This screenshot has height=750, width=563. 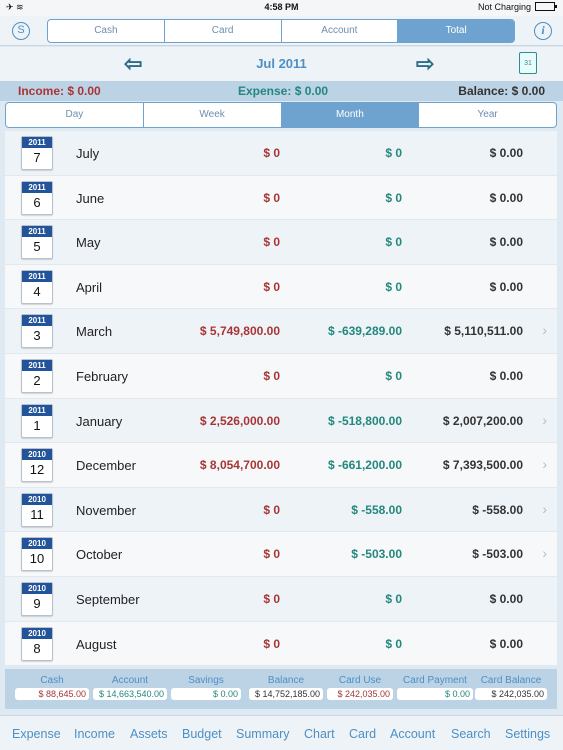 What do you see at coordinates (497, 554) in the screenshot?
I see `balance-value: $ -503.00` at bounding box center [497, 554].